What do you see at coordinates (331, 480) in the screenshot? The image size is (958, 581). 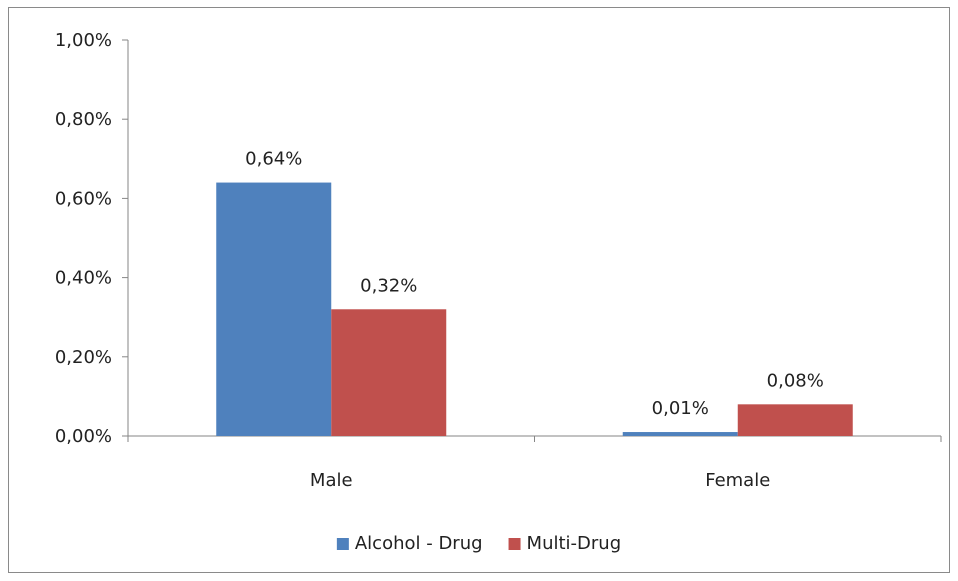 I see `x-category-label: Male` at bounding box center [331, 480].